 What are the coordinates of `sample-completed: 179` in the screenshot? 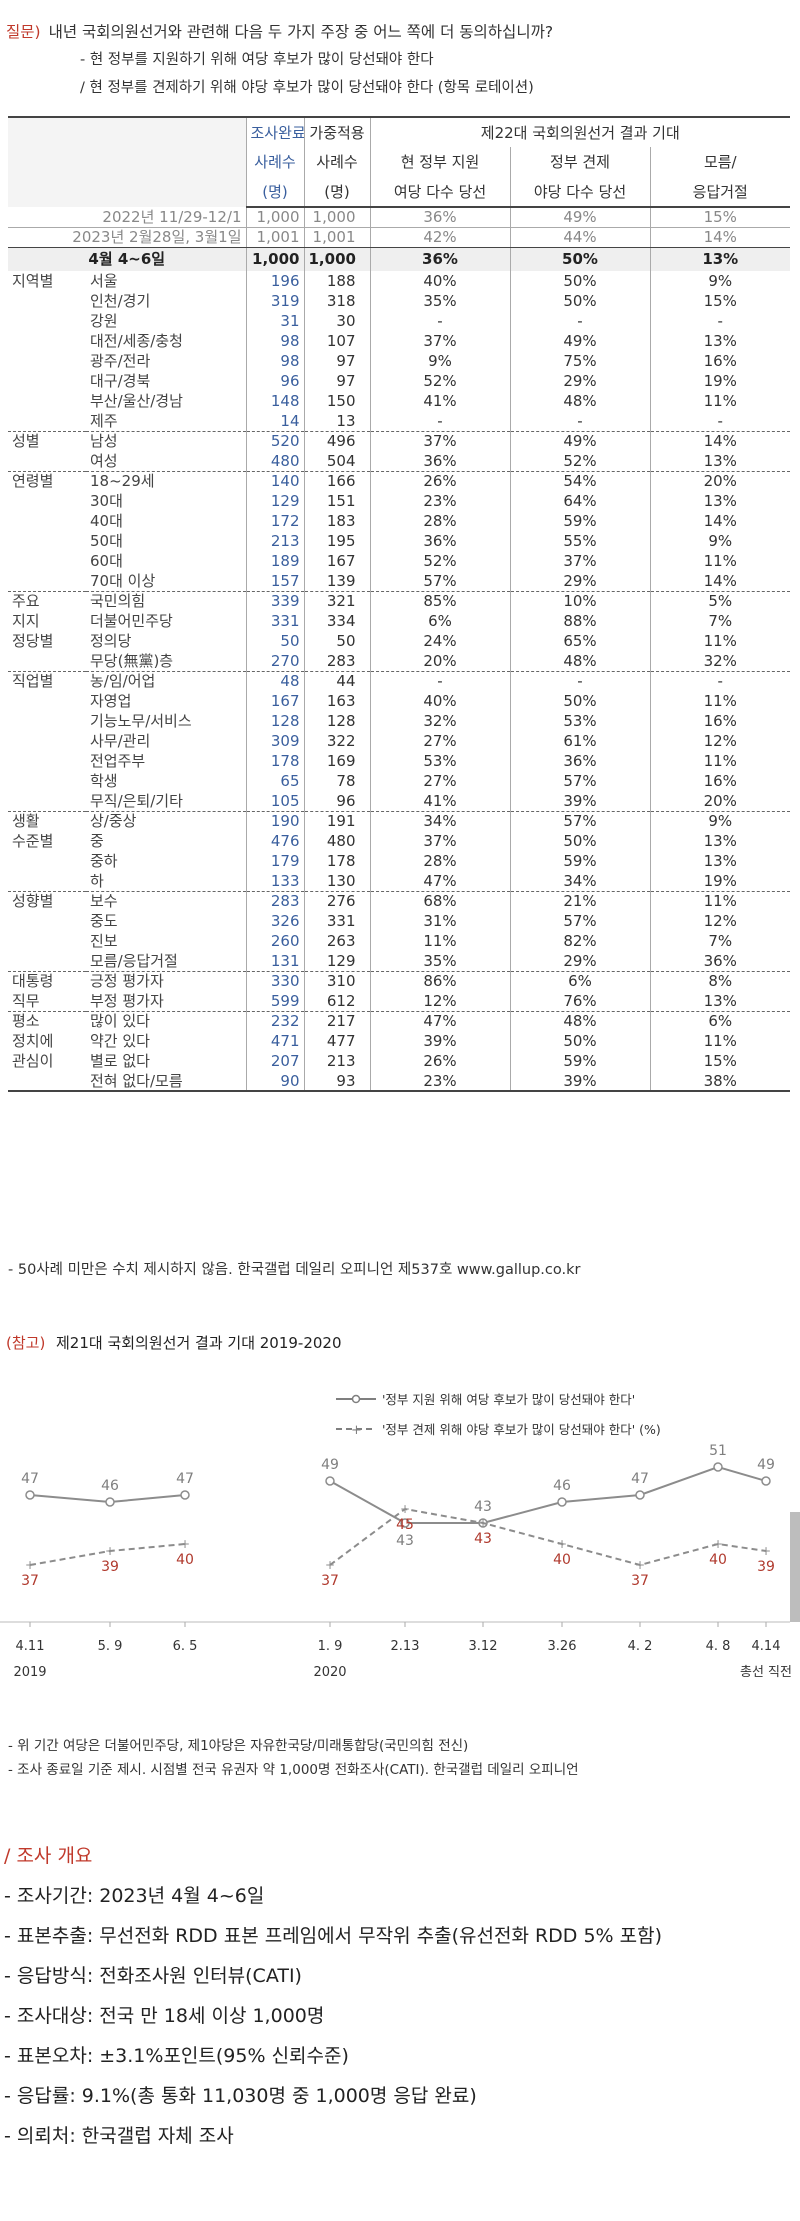 It's located at (274, 861).